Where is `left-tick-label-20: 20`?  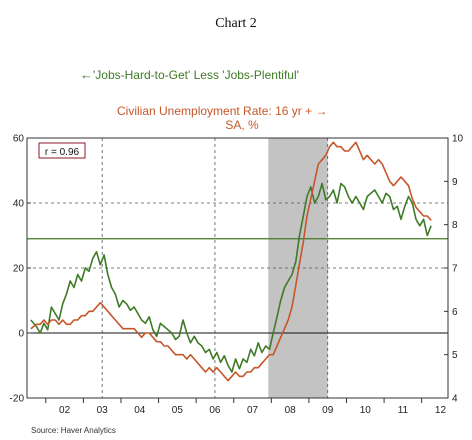
left-tick-label-20: 20 is located at coordinates (19, 269).